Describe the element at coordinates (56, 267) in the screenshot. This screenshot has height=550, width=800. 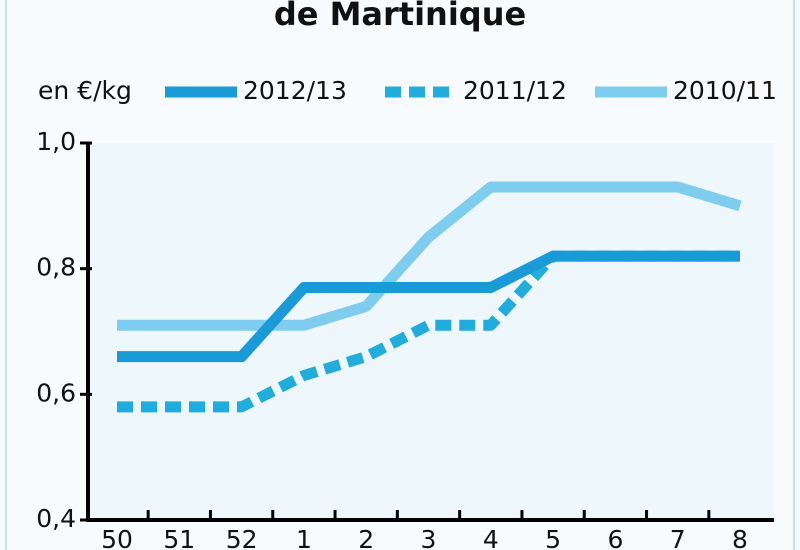
I see `y-tick-label: 0,8` at that location.